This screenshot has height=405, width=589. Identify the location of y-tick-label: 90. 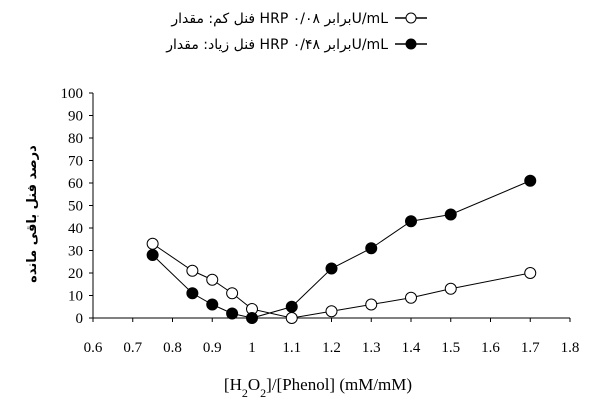
(75, 117).